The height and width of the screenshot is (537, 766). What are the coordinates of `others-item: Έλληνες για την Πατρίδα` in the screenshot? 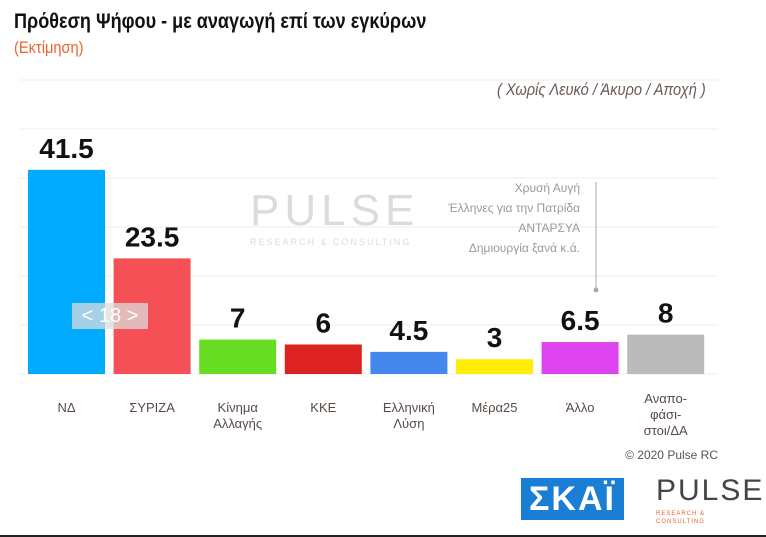 It's located at (514, 208).